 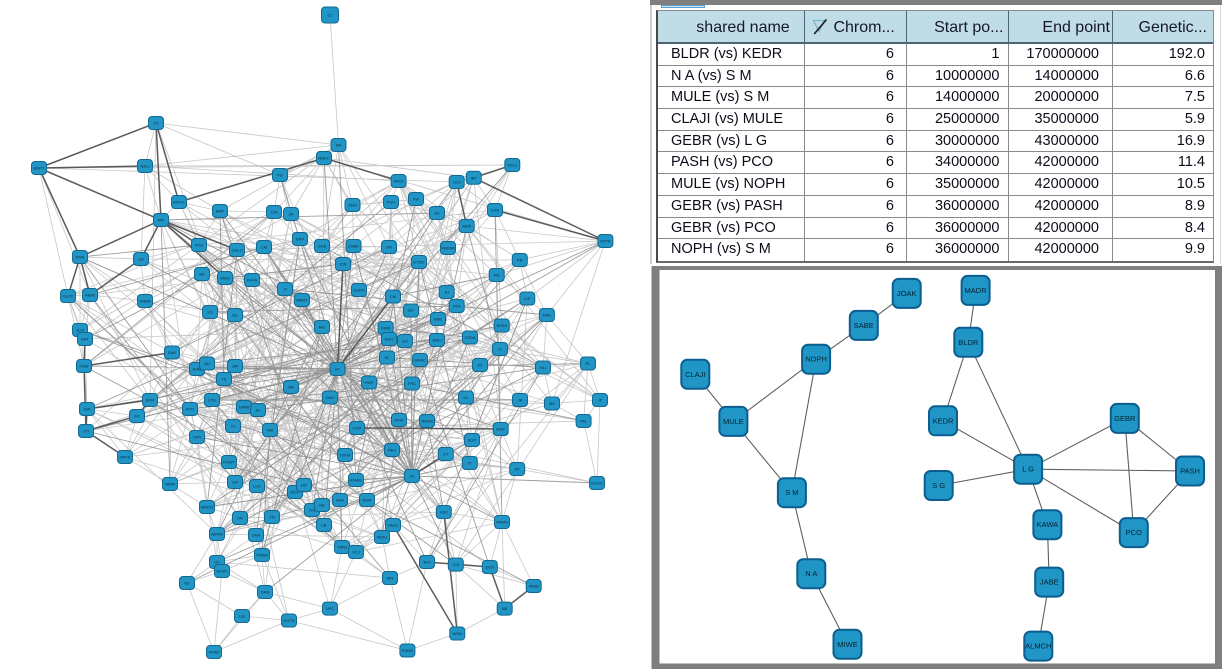 What do you see at coordinates (217, 562) in the screenshot?
I see `svg-text: OF` at bounding box center [217, 562].